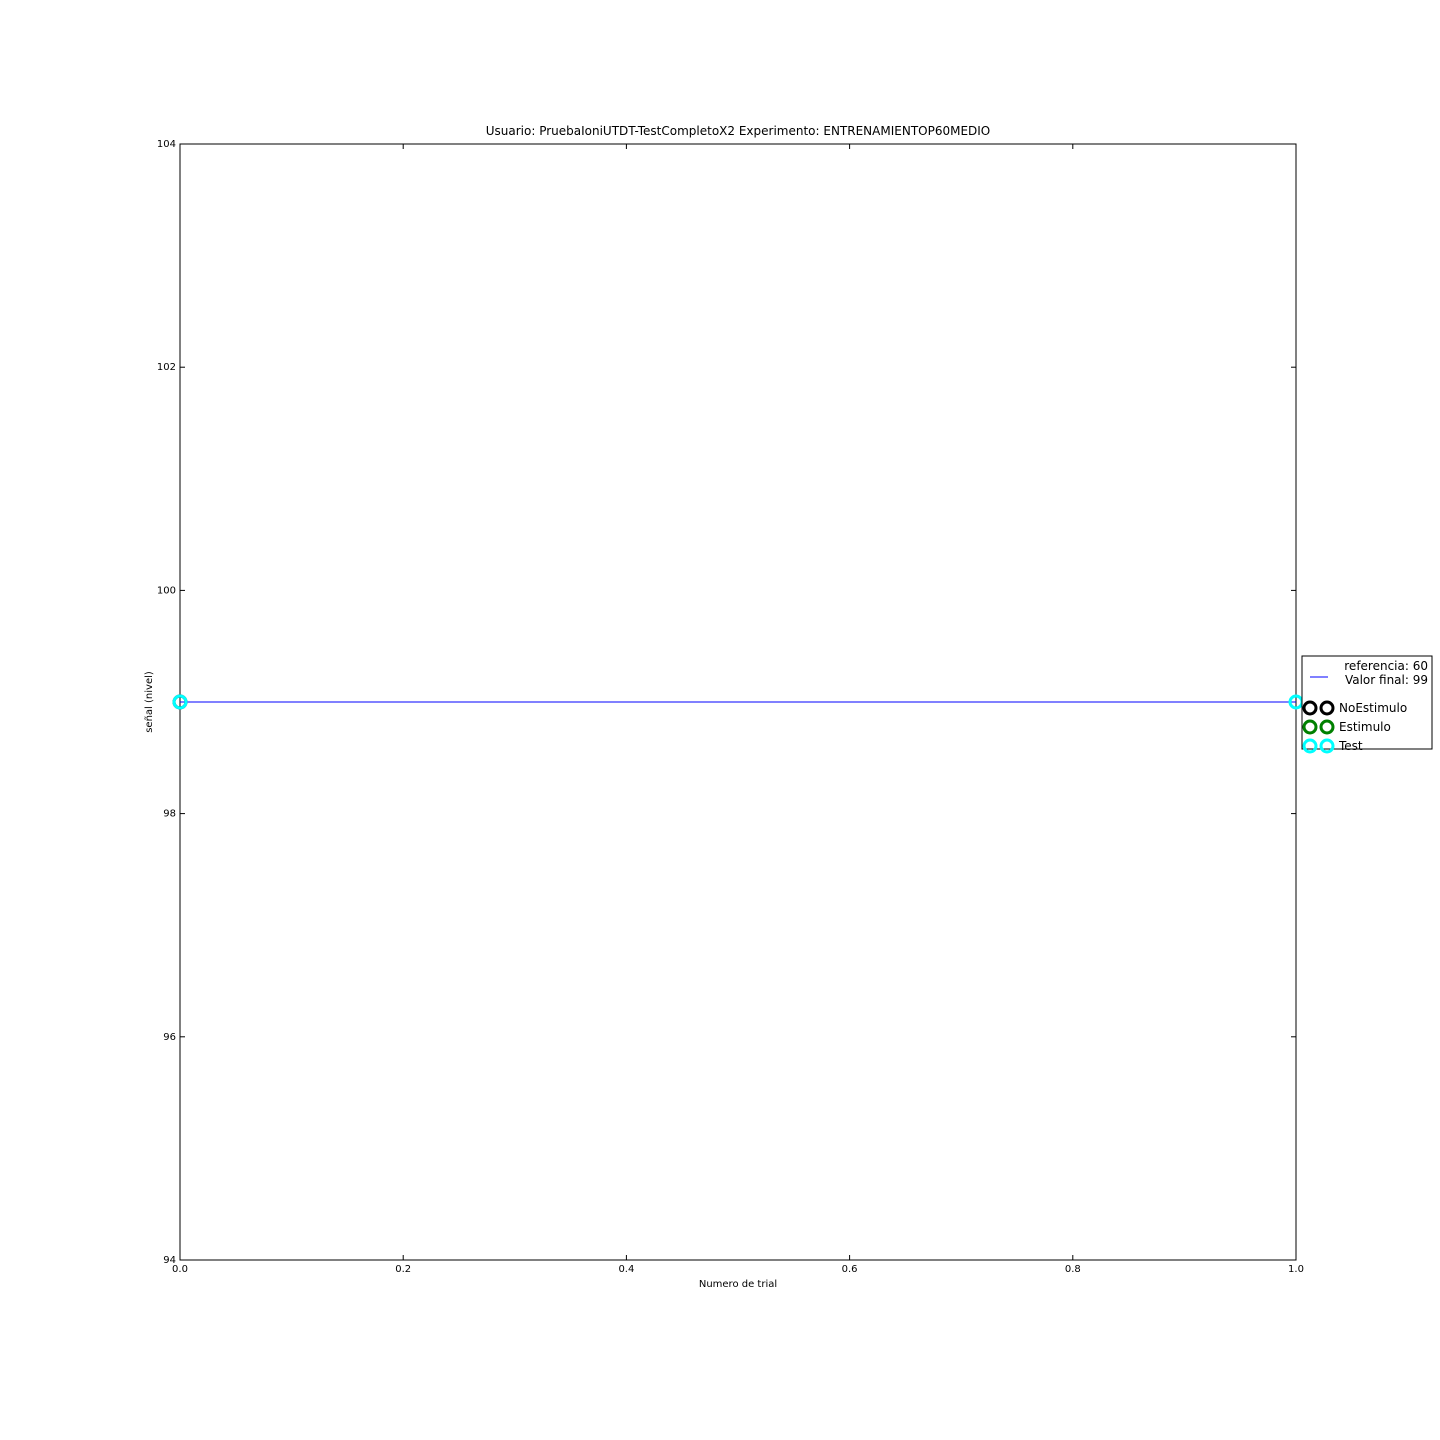 Image resolution: width=1440 pixels, height=1440 pixels. I want to click on x-tick-label: 0.2, so click(403, 1269).